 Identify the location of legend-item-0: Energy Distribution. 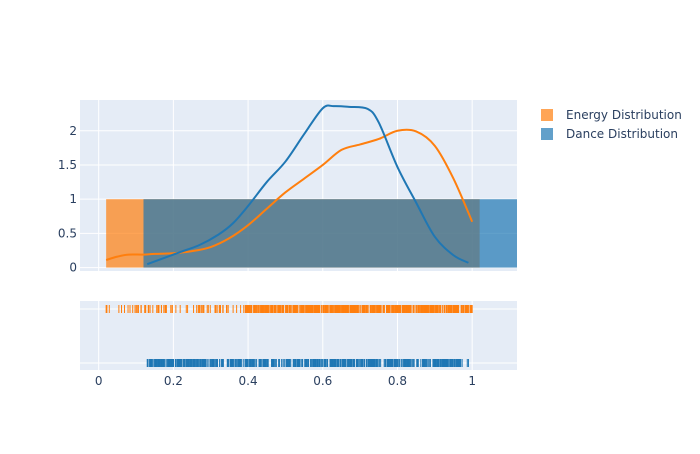
(611, 115).